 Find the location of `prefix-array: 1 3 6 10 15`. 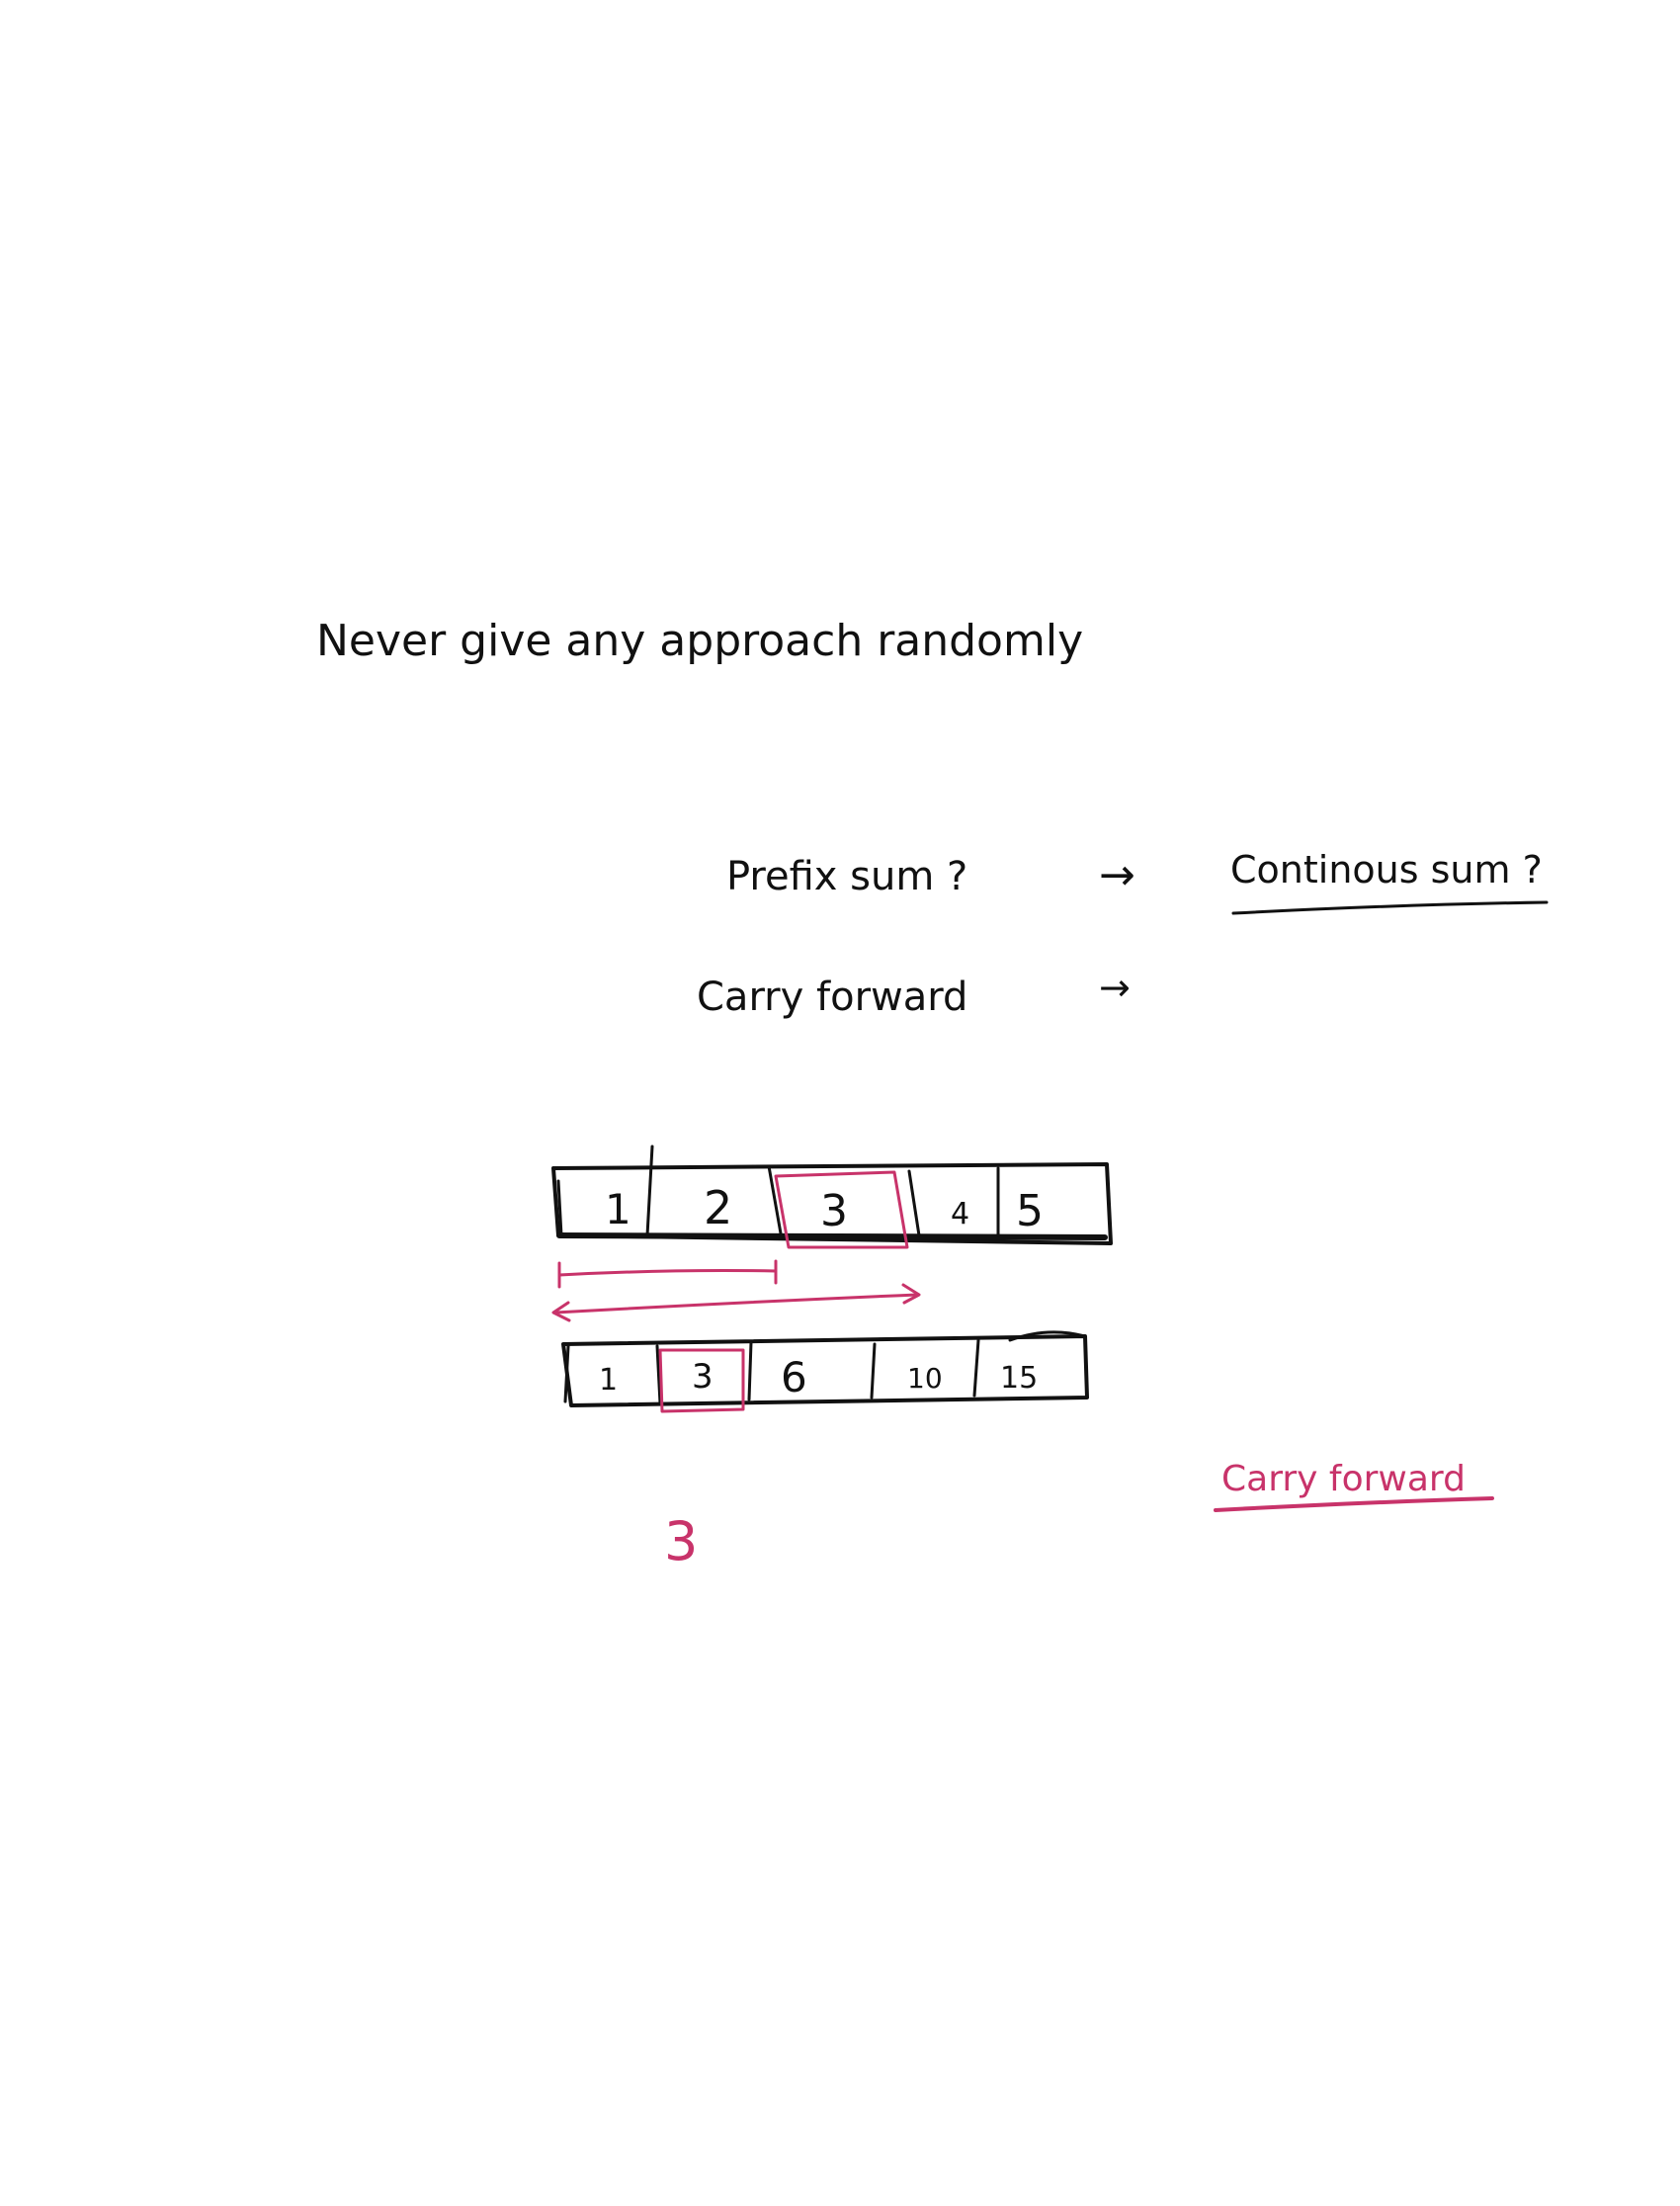

prefix-array: 1 3 6 10 15 is located at coordinates (825, 1371).